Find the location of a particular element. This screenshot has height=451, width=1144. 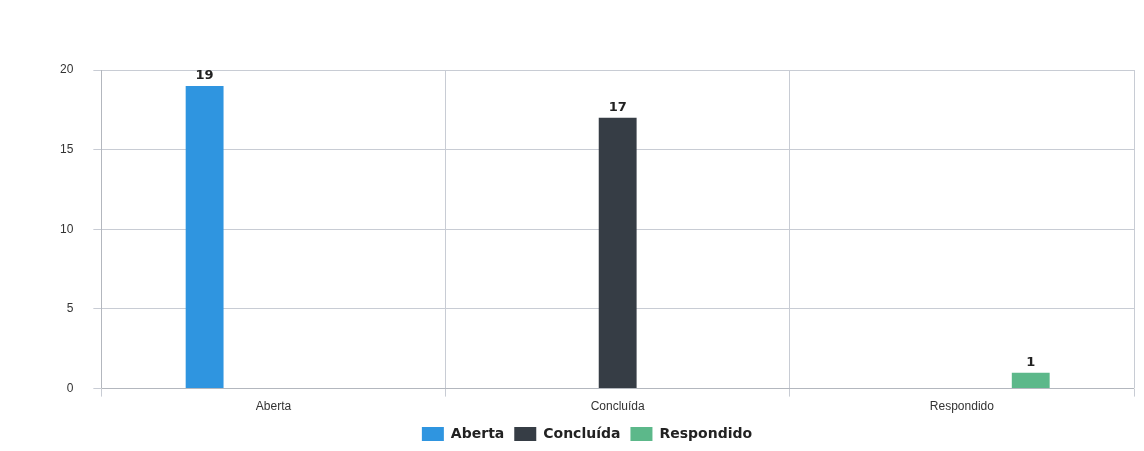

data-label: 17 is located at coordinates (617, 106).